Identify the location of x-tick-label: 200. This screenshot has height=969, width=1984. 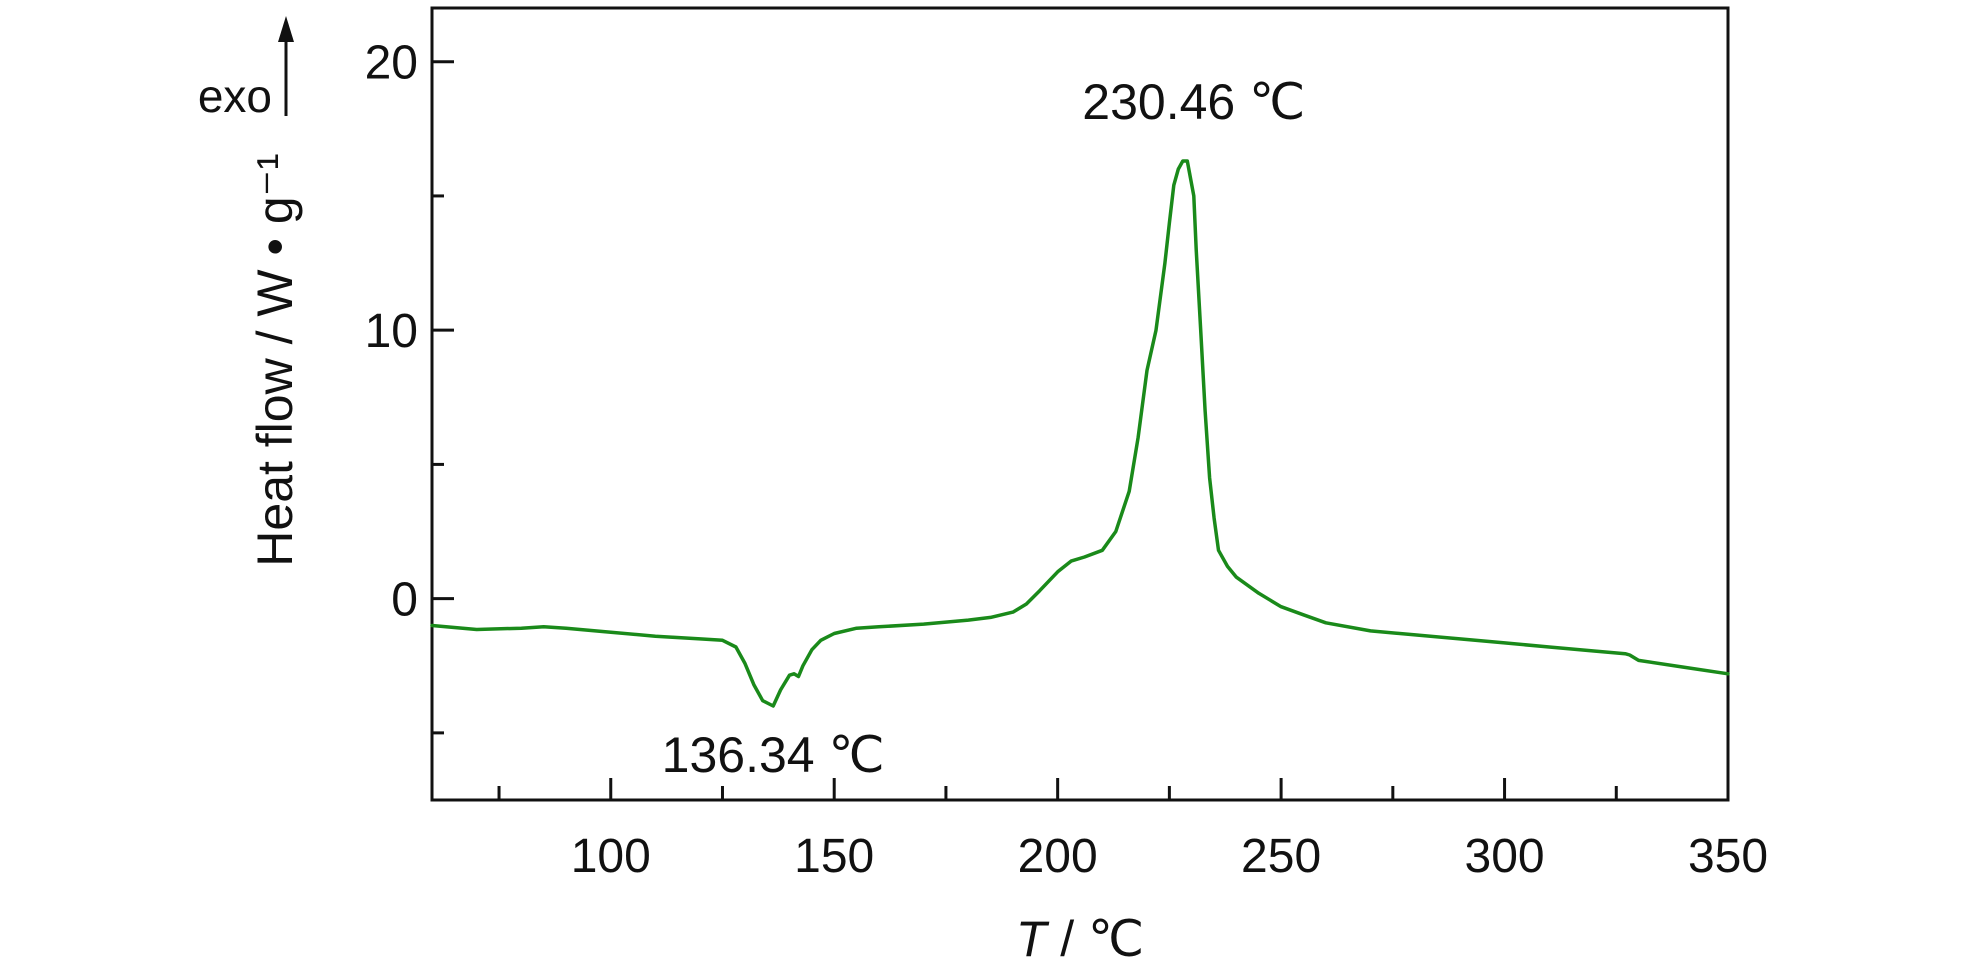
(1058, 856).